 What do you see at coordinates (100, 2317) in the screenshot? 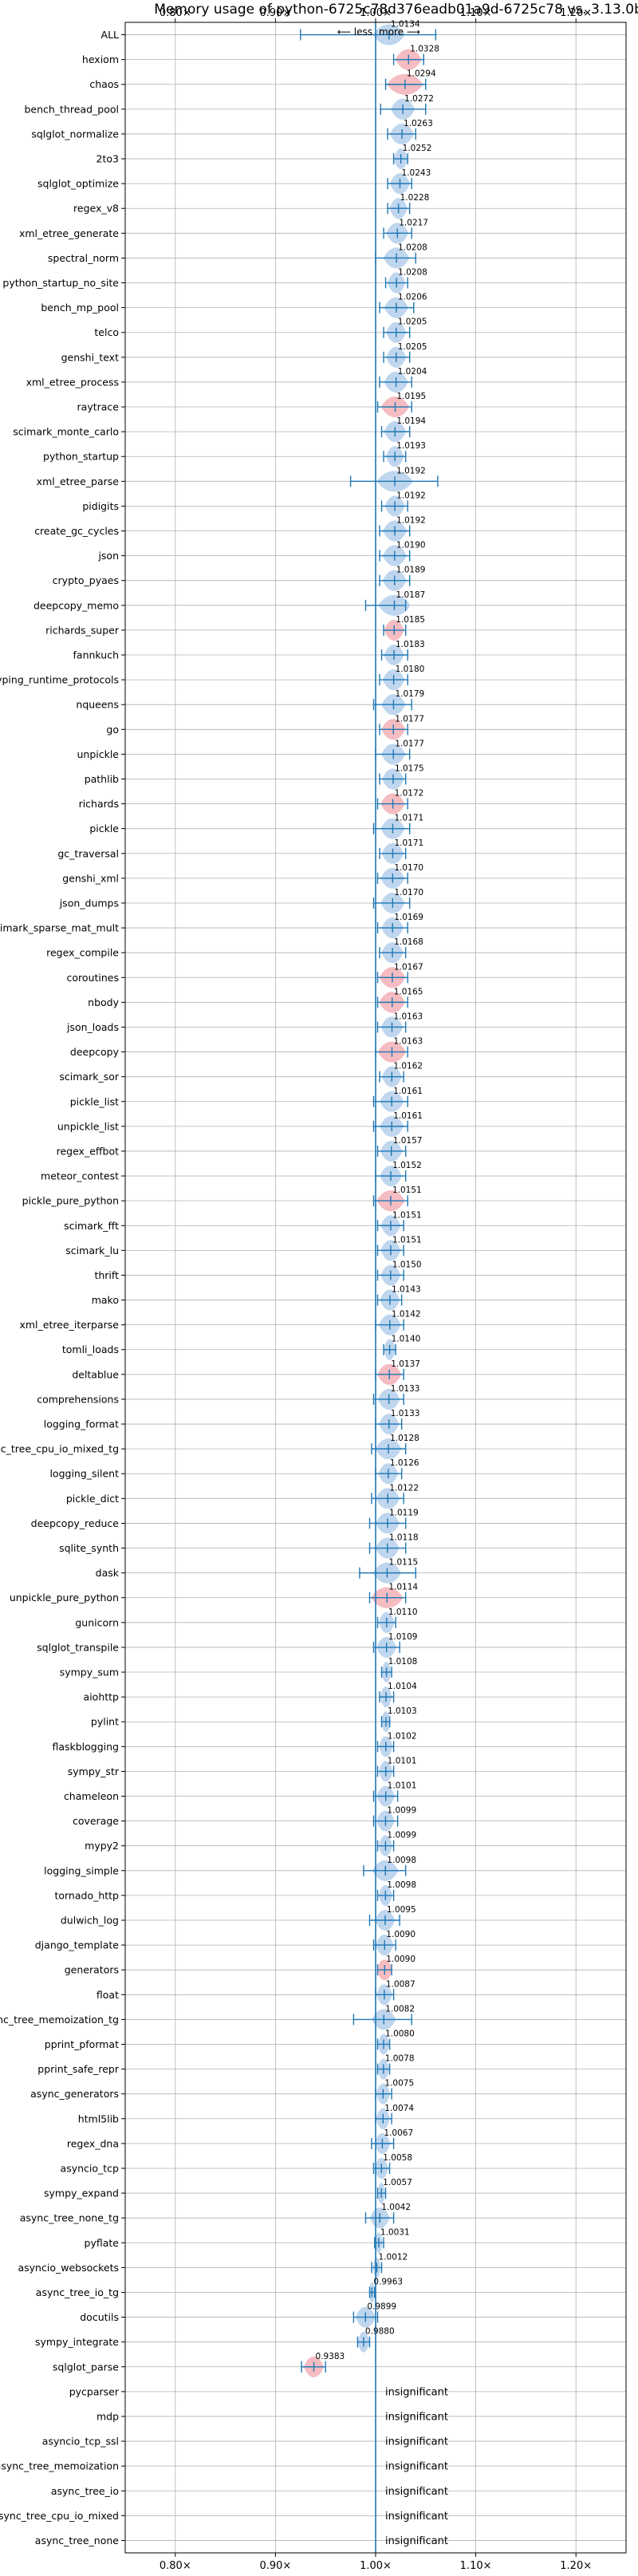
I see `category-label: docutils` at bounding box center [100, 2317].